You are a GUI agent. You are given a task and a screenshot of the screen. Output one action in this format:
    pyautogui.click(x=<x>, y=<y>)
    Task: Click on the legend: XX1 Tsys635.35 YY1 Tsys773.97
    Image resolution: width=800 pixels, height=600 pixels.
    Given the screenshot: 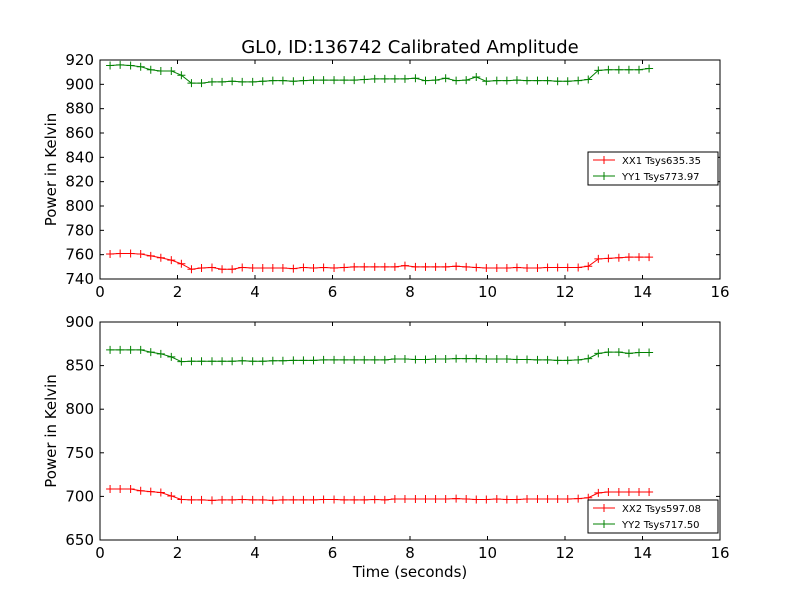 What is the action you would take?
    pyautogui.click(x=653, y=168)
    